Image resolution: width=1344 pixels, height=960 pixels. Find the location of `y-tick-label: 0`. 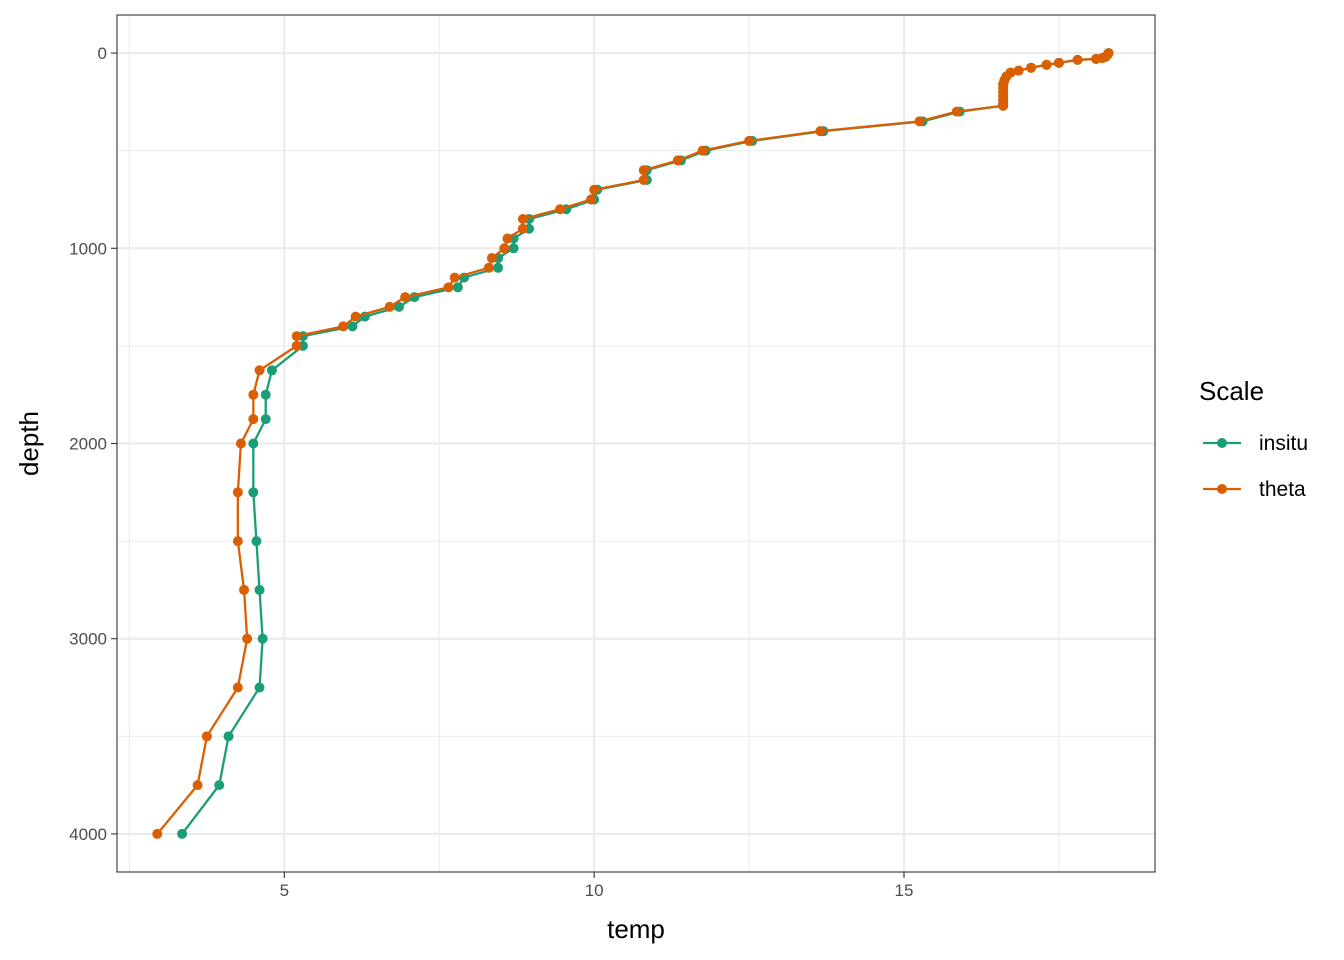

y-tick-label: 0 is located at coordinates (102, 53).